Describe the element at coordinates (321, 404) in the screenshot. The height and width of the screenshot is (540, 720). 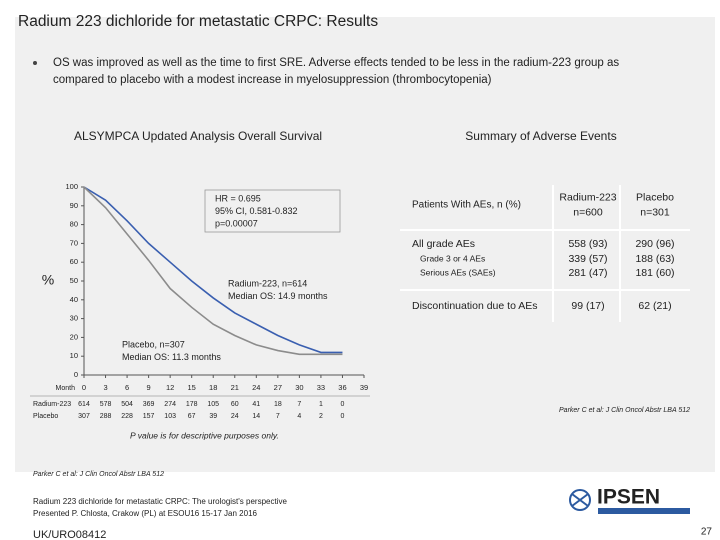
I see `at-risk-count: 1` at that location.